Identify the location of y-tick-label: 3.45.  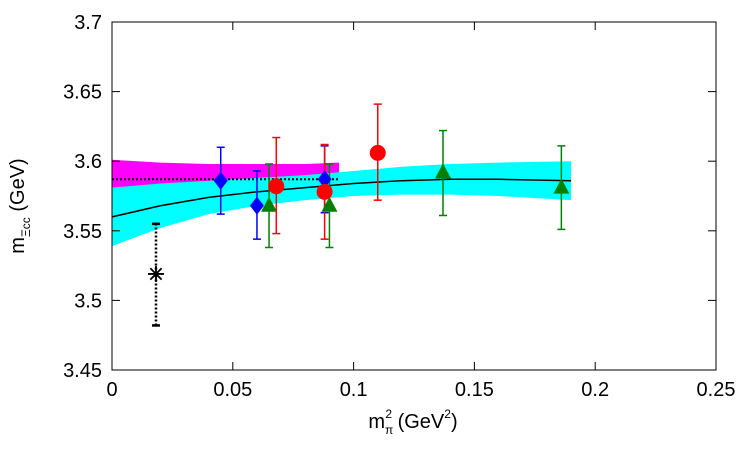
(82, 371).